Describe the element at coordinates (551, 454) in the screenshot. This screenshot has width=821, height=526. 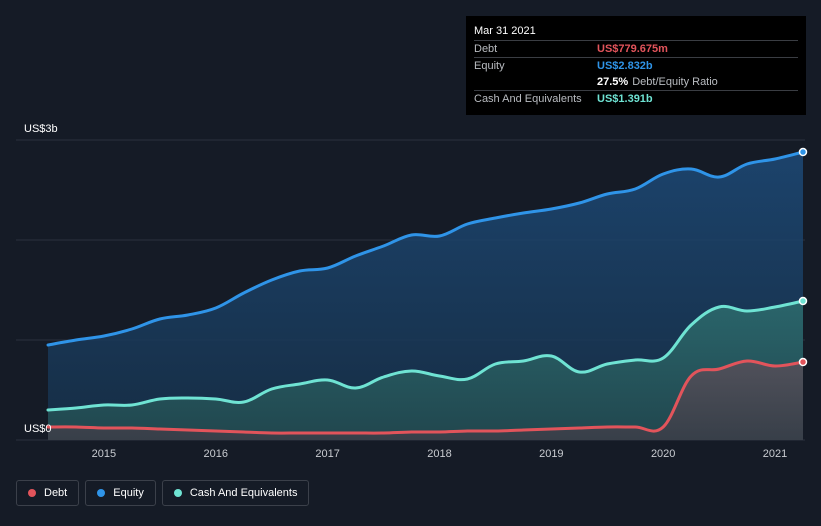
I see `x-tick-label: 2019` at that location.